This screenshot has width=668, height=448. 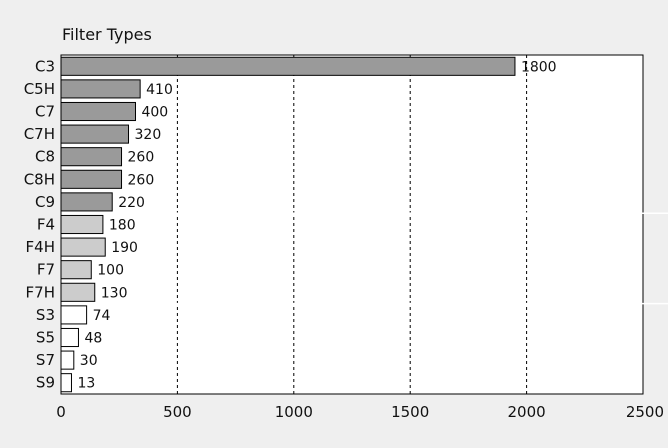 What do you see at coordinates (89, 361) in the screenshot?
I see `data-label: 30` at bounding box center [89, 361].